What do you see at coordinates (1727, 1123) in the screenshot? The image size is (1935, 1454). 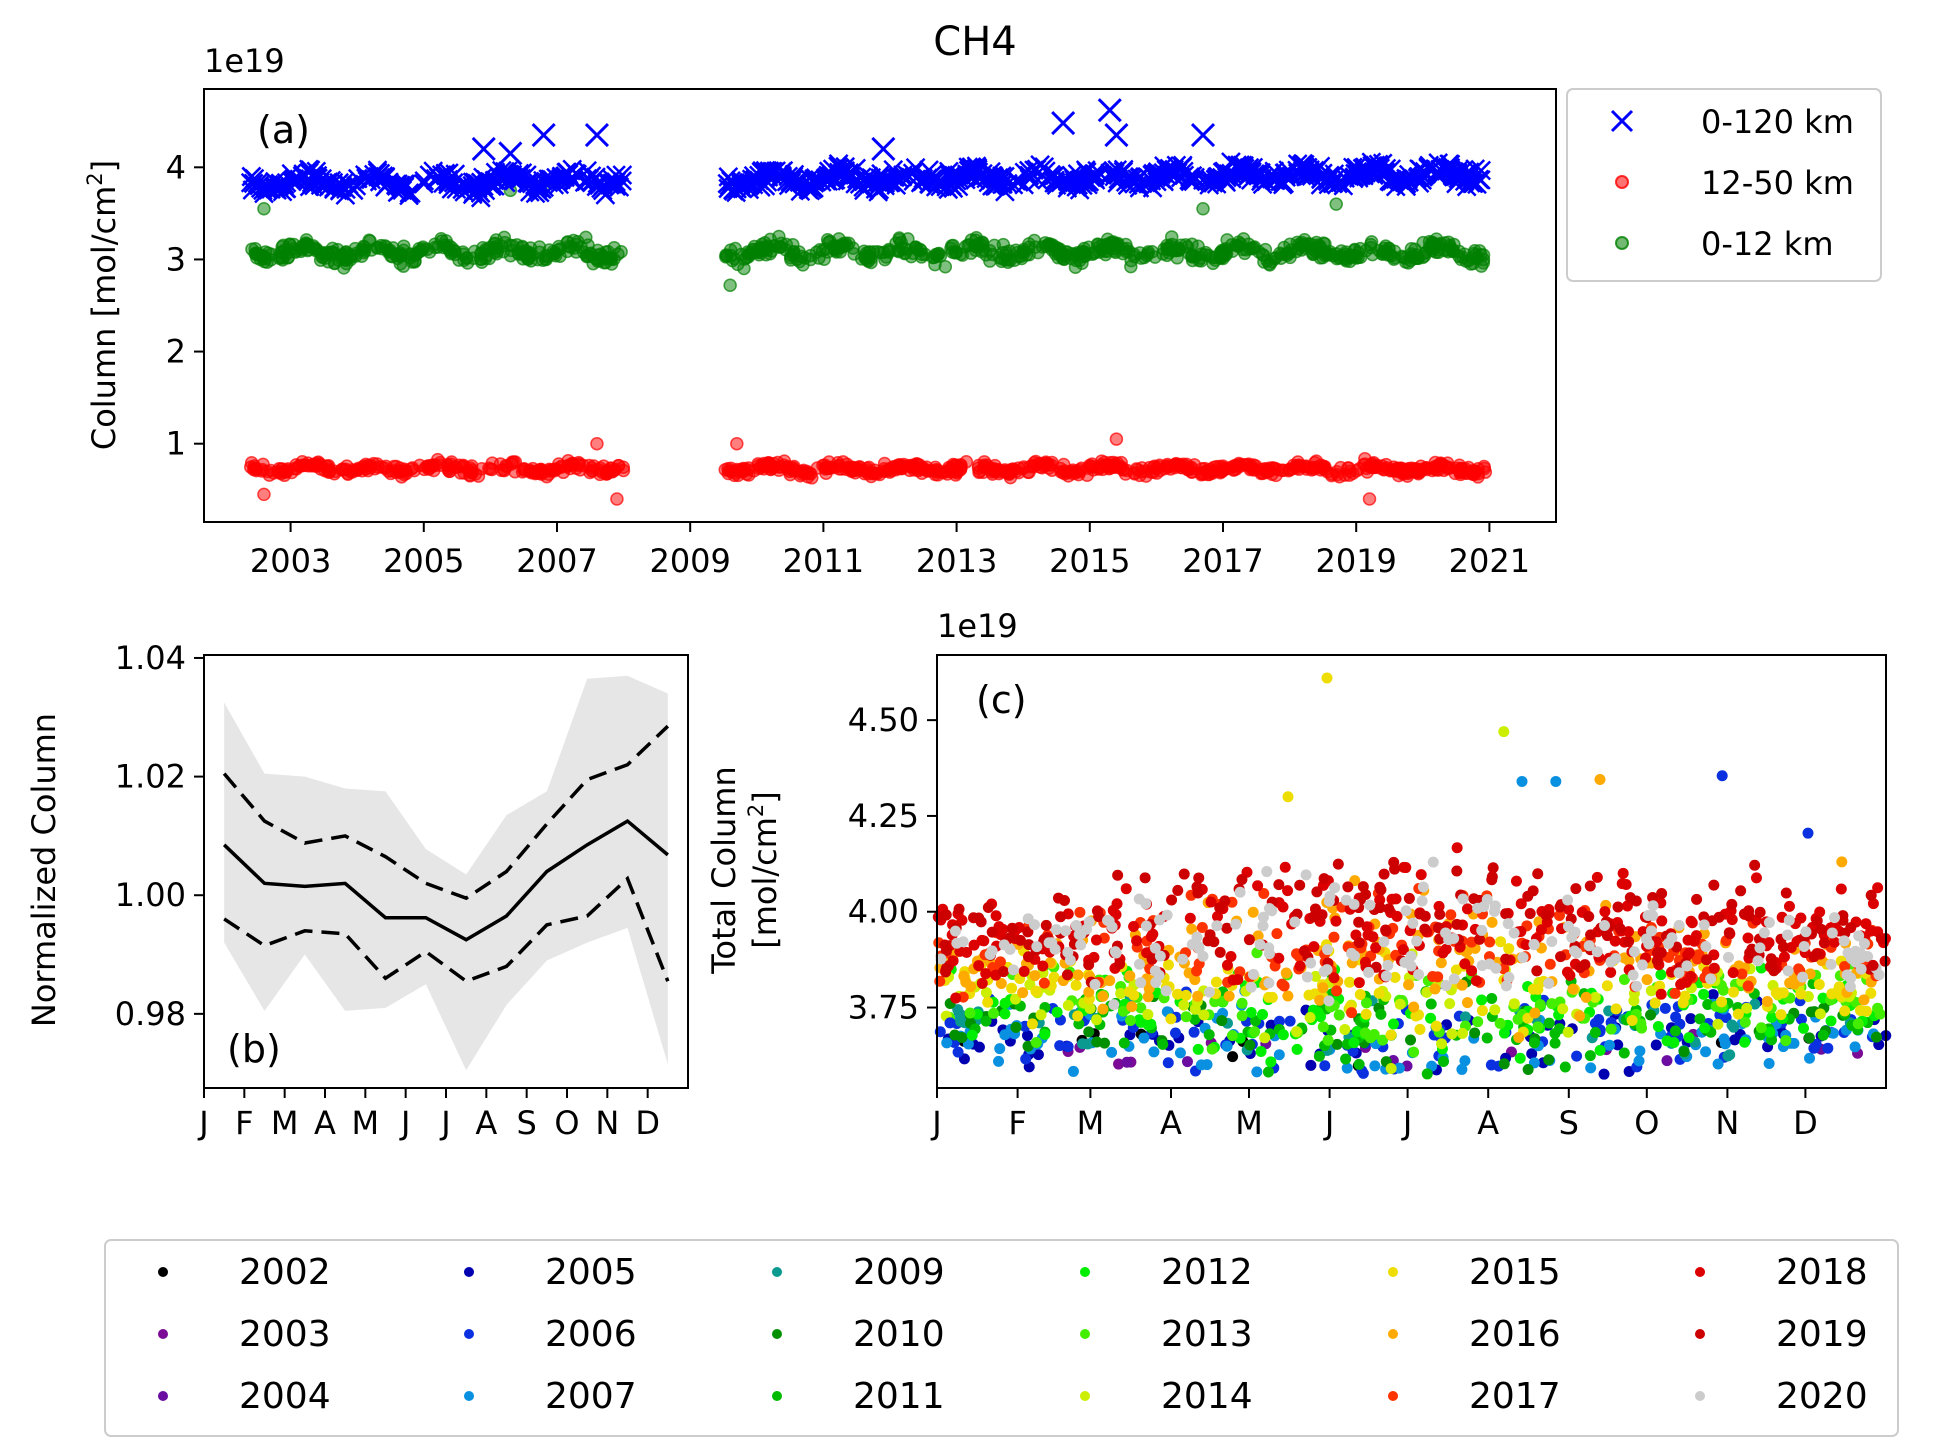 I see `panel-c-x-tick-label: N` at bounding box center [1727, 1123].